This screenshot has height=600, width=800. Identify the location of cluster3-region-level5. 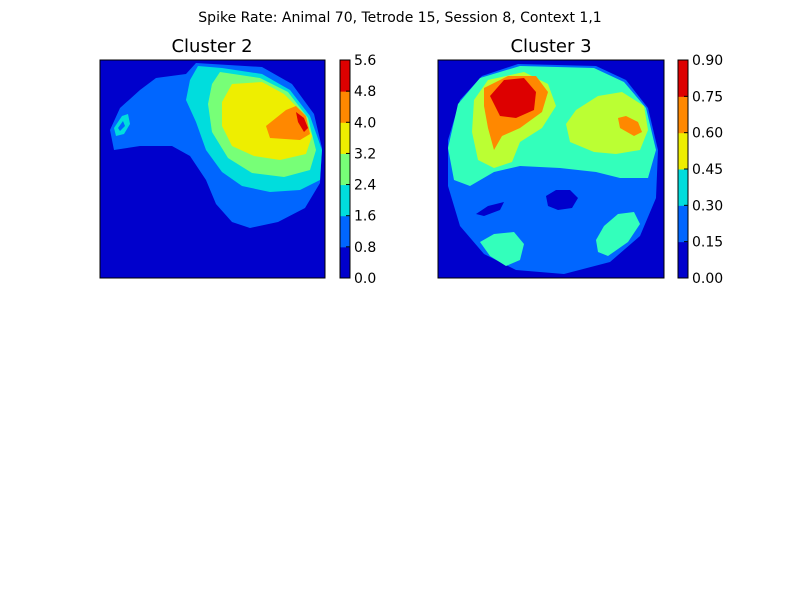
(513, 98).